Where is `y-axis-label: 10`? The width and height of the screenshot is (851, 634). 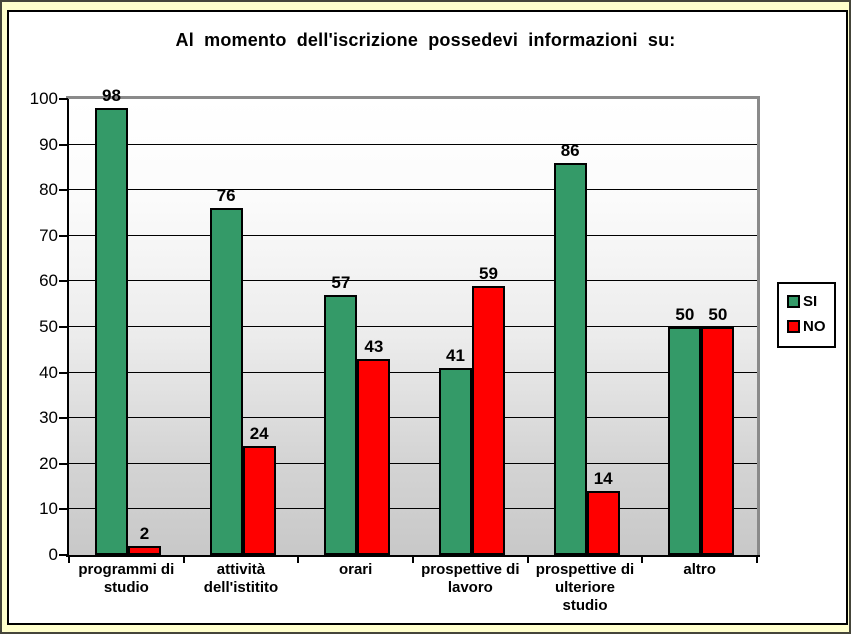 y-axis-label: 10 is located at coordinates (48, 509).